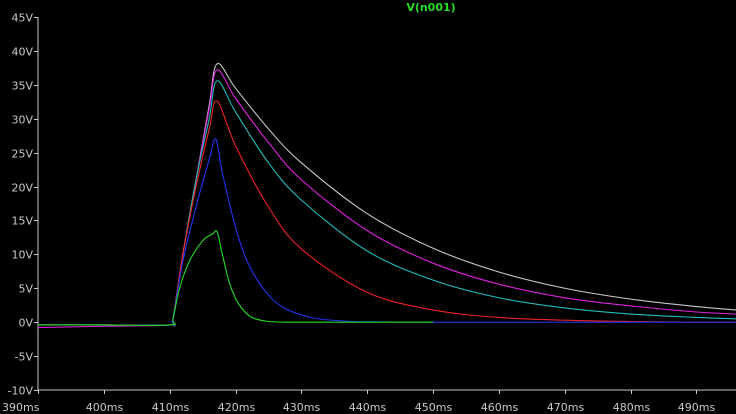  What do you see at coordinates (22, 120) in the screenshot?
I see `y-tick-label: 30V` at bounding box center [22, 120].